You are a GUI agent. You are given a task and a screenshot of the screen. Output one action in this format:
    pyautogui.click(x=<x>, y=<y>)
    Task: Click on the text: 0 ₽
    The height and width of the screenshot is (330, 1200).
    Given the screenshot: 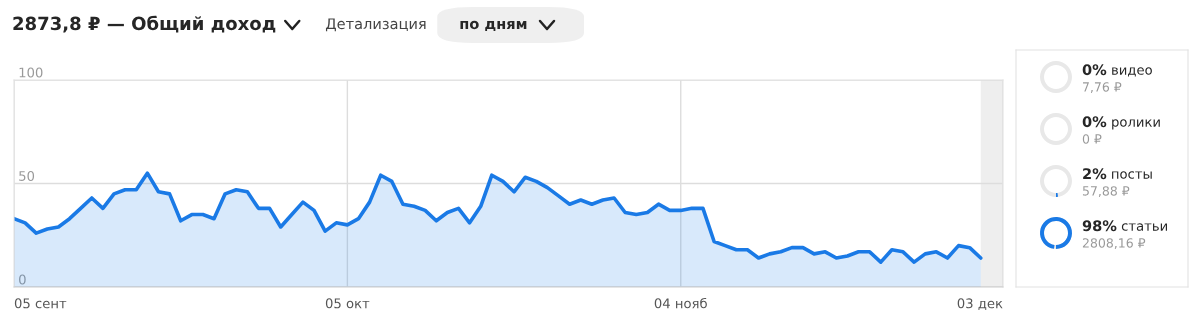 What is the action you would take?
    pyautogui.click(x=1092, y=139)
    